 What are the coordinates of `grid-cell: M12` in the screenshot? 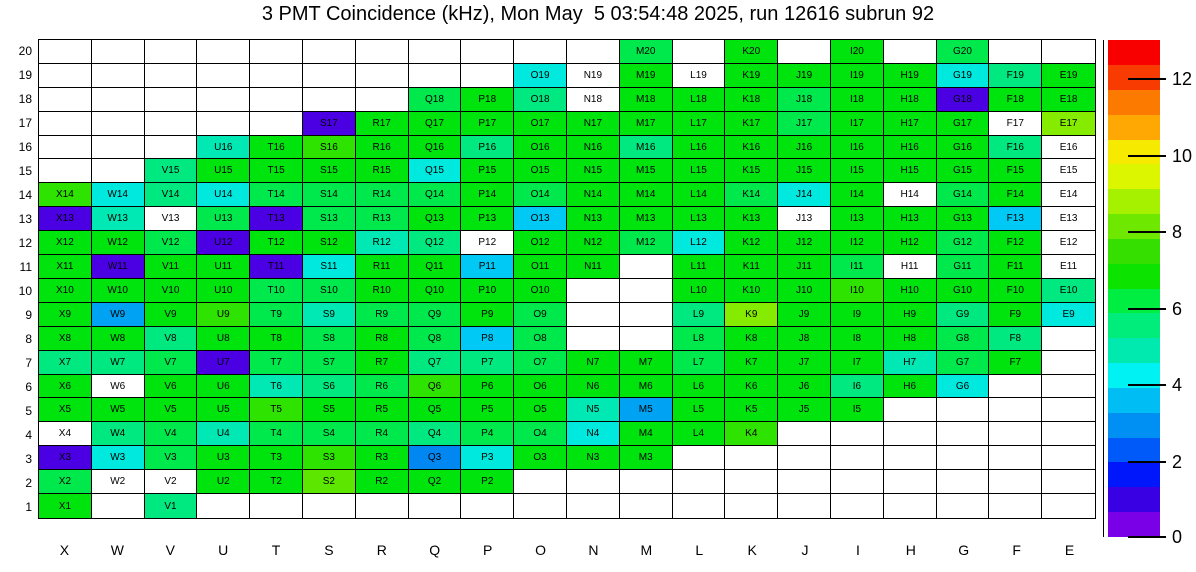 It's located at (646, 243).